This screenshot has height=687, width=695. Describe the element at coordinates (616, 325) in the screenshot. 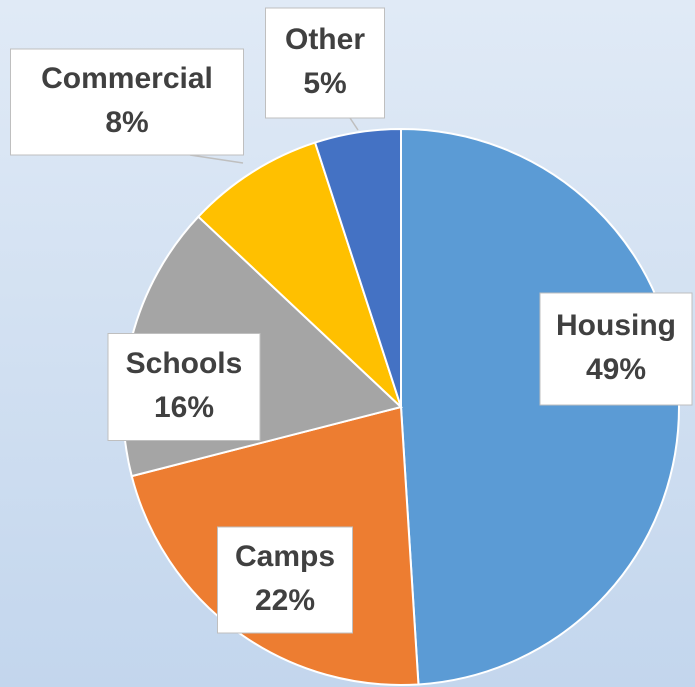

I see `category-label: Housing` at that location.